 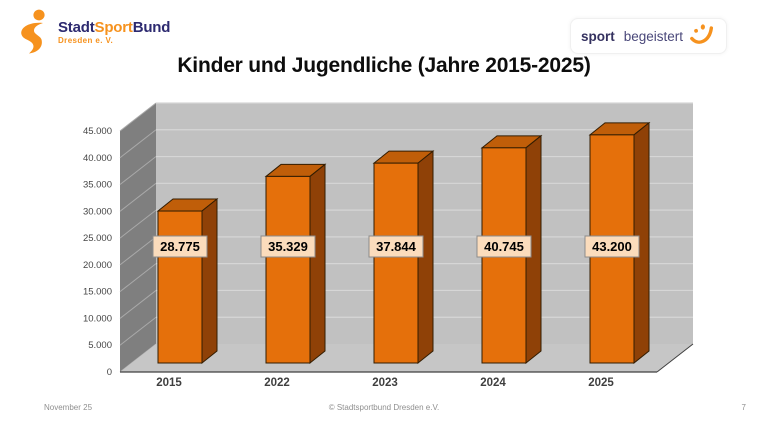 I want to click on logo-word-sport: Sport, so click(x=113, y=27).